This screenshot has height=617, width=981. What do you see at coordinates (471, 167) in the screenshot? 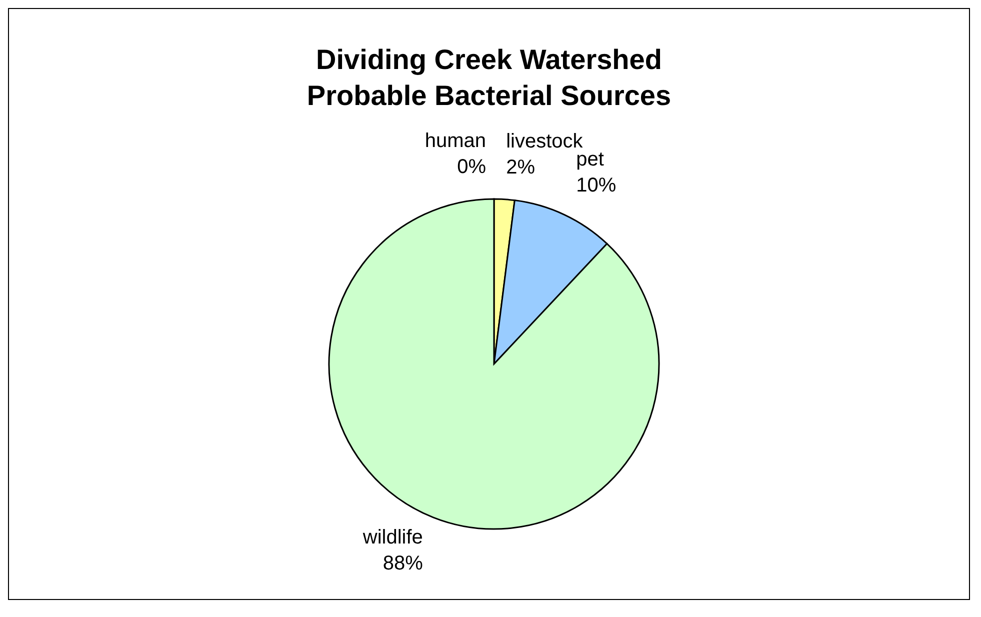
I see `text: 0%` at bounding box center [471, 167].